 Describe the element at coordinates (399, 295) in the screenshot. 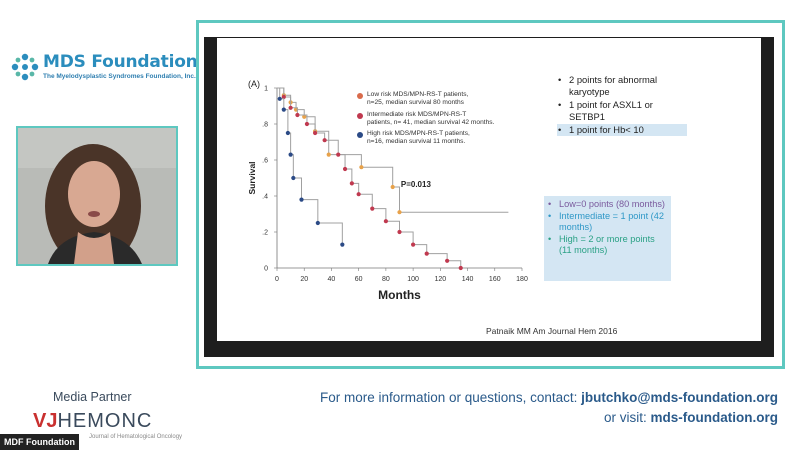

I see `x-axis-title: Months` at that location.